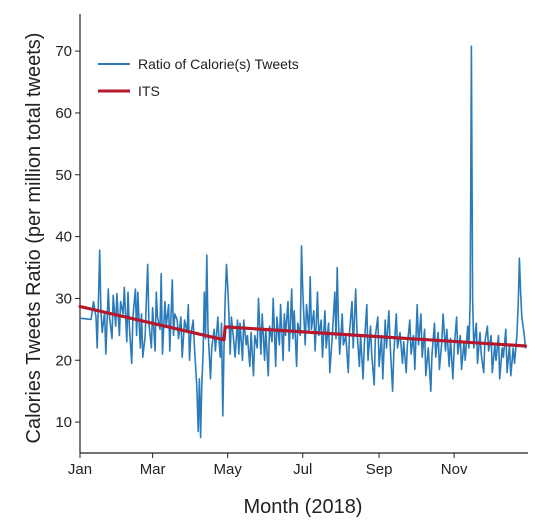  What do you see at coordinates (379, 469) in the screenshot?
I see `x-tick-label: Sep` at bounding box center [379, 469].